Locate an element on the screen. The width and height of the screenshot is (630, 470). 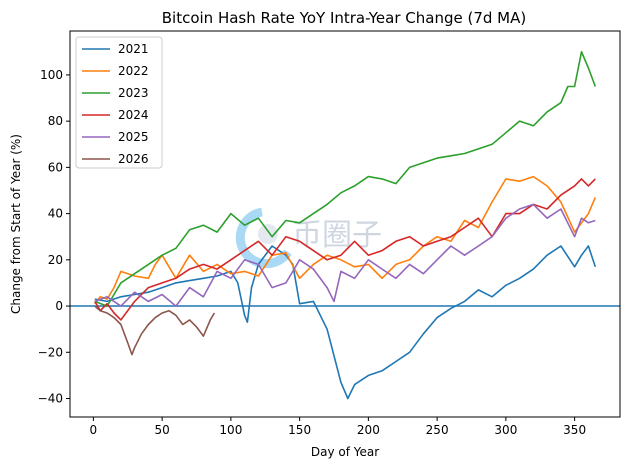
x-tick-label: 50 is located at coordinates (161, 430).